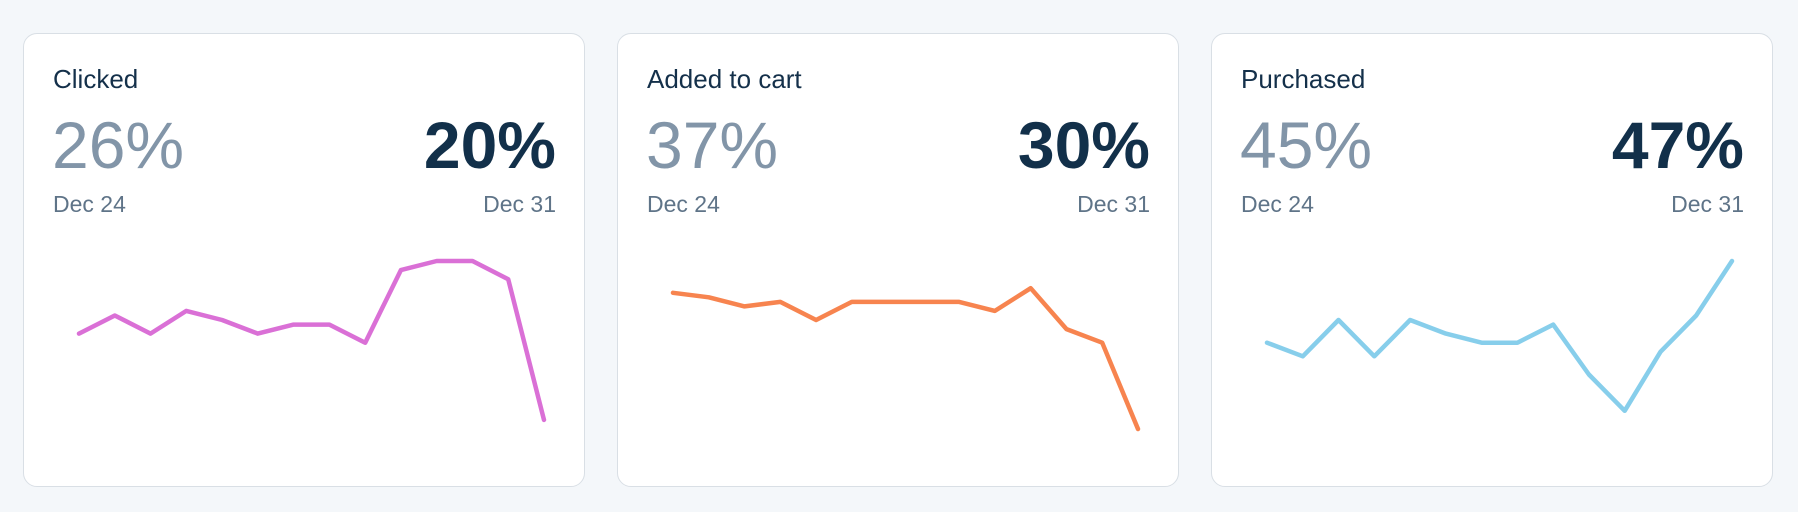 The image size is (1798, 512). What do you see at coordinates (1677, 145) in the screenshot?
I see `current-value: 47%` at bounding box center [1677, 145].